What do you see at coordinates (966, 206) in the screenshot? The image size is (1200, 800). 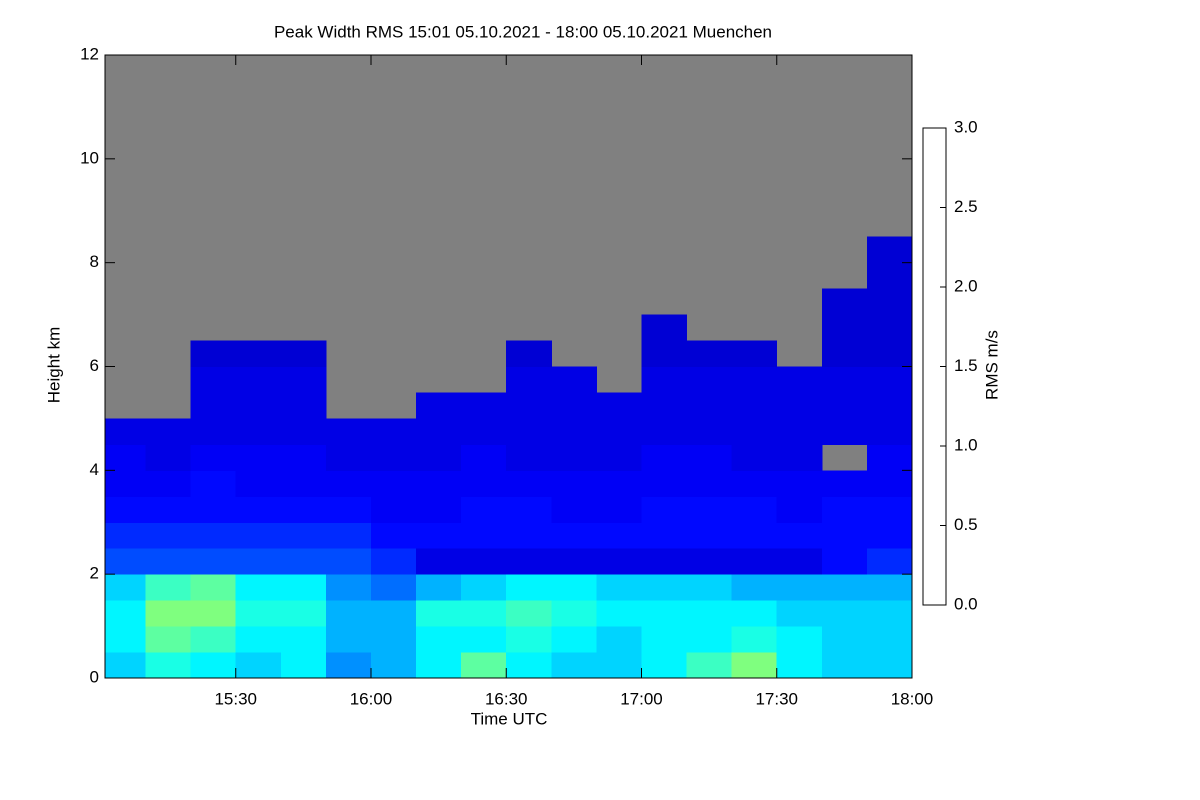 I see `colorbar-tick-label: 2.5` at bounding box center [966, 206].